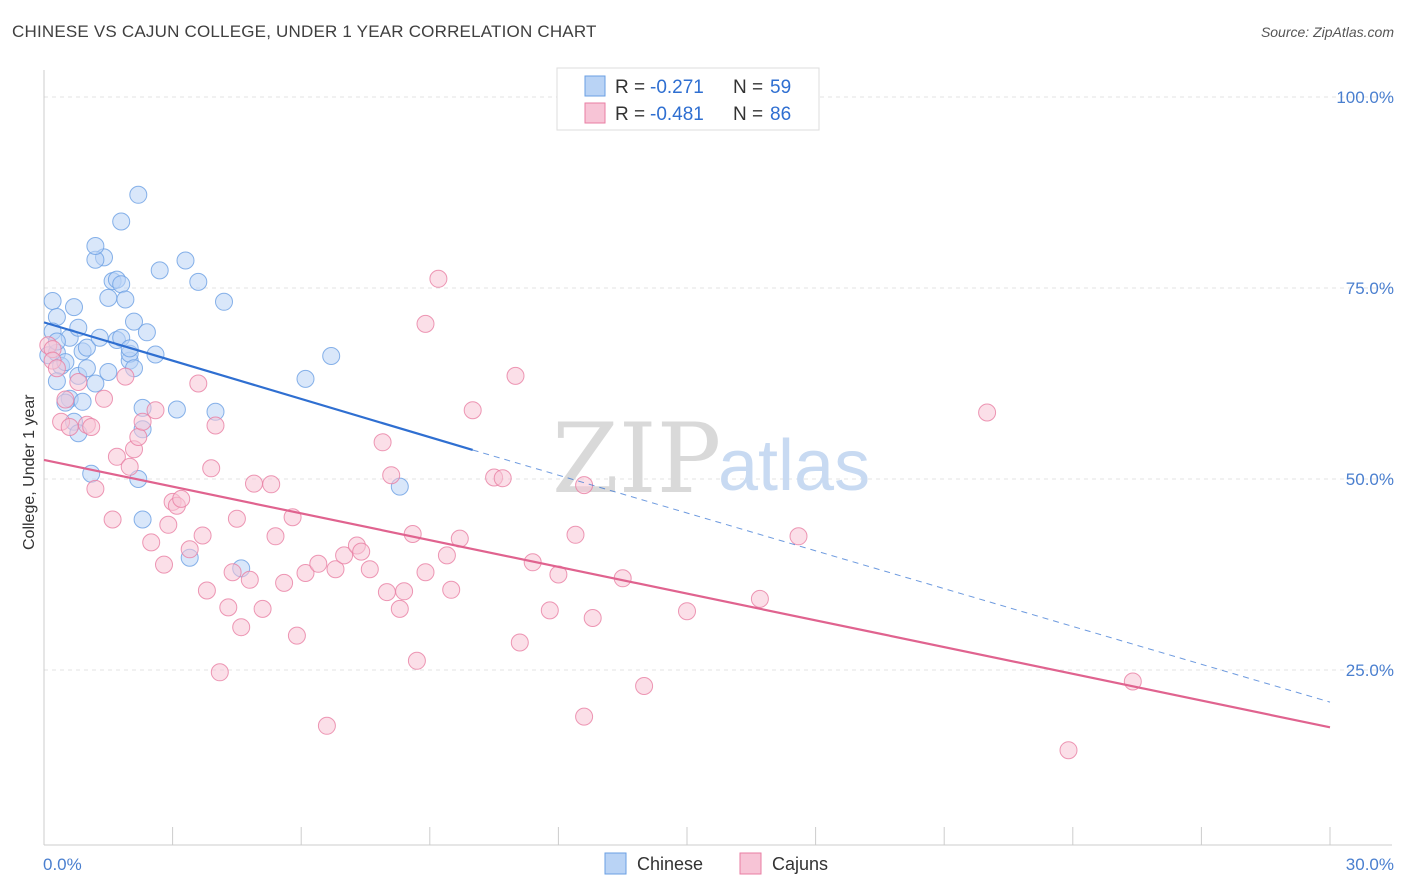  What do you see at coordinates (677, 114) in the screenshot?
I see `legend-r-value-cajuns: -0.481` at bounding box center [677, 114].